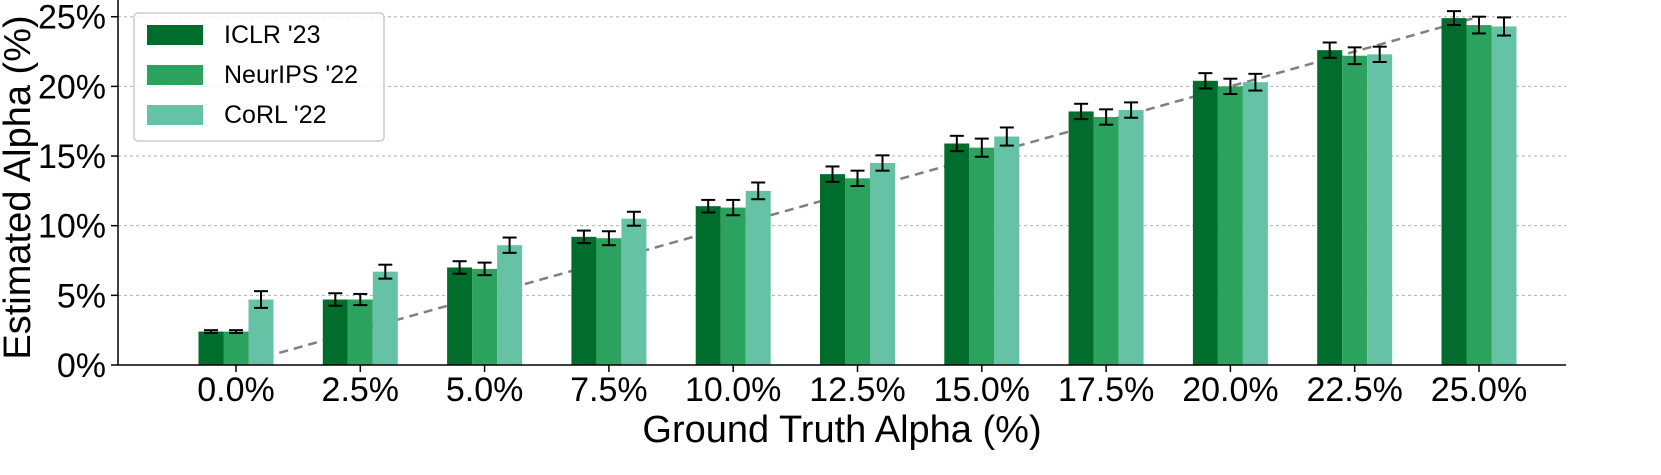 The image size is (1661, 475). What do you see at coordinates (857, 390) in the screenshot?
I see `x-tick-label: 12.5%` at bounding box center [857, 390].